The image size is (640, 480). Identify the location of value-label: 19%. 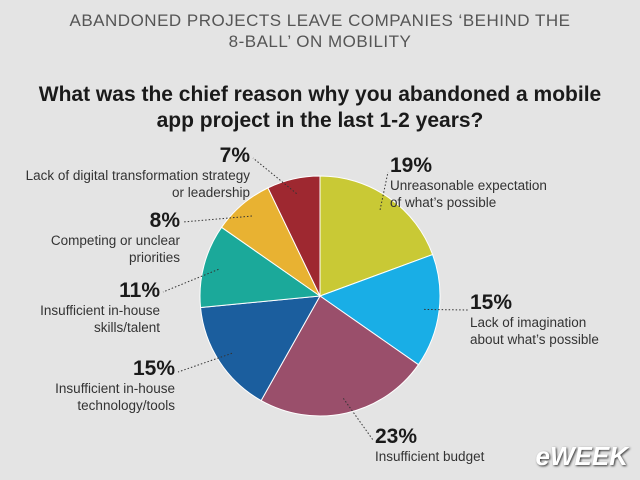
(411, 165).